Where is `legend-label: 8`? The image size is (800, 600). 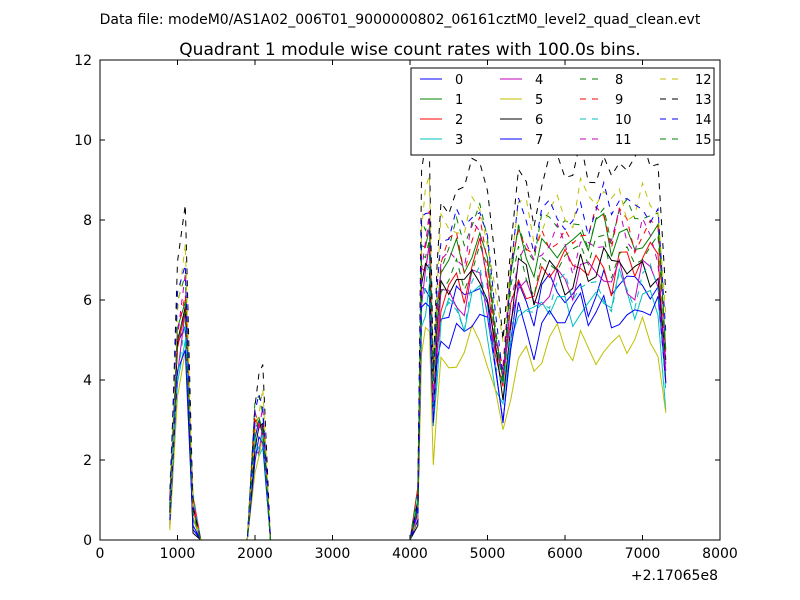
legend-label: 8 is located at coordinates (619, 80).